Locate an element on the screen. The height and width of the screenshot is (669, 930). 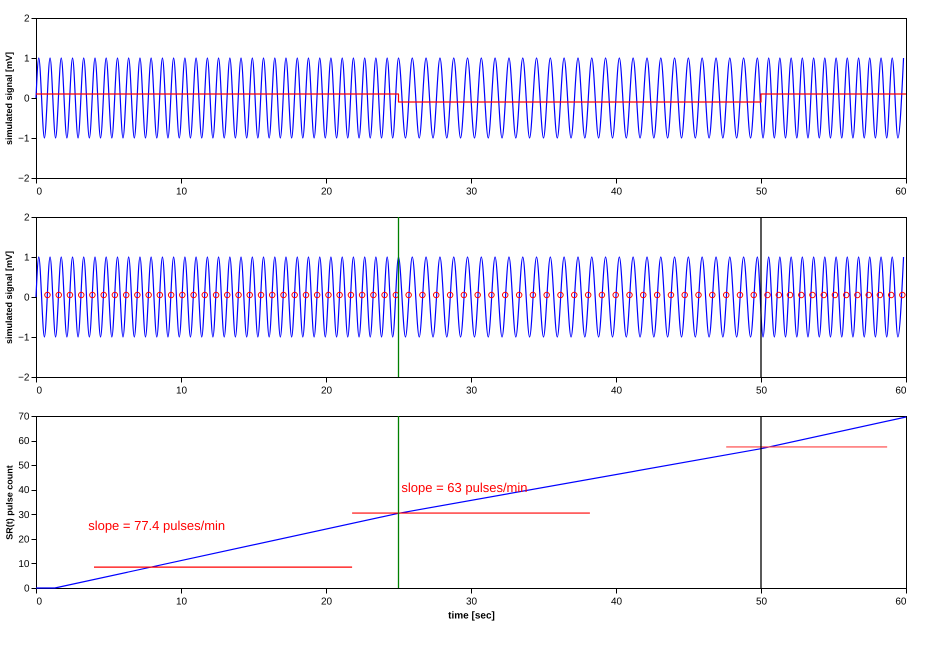
y-tick-label: 10 is located at coordinates (24, 564).